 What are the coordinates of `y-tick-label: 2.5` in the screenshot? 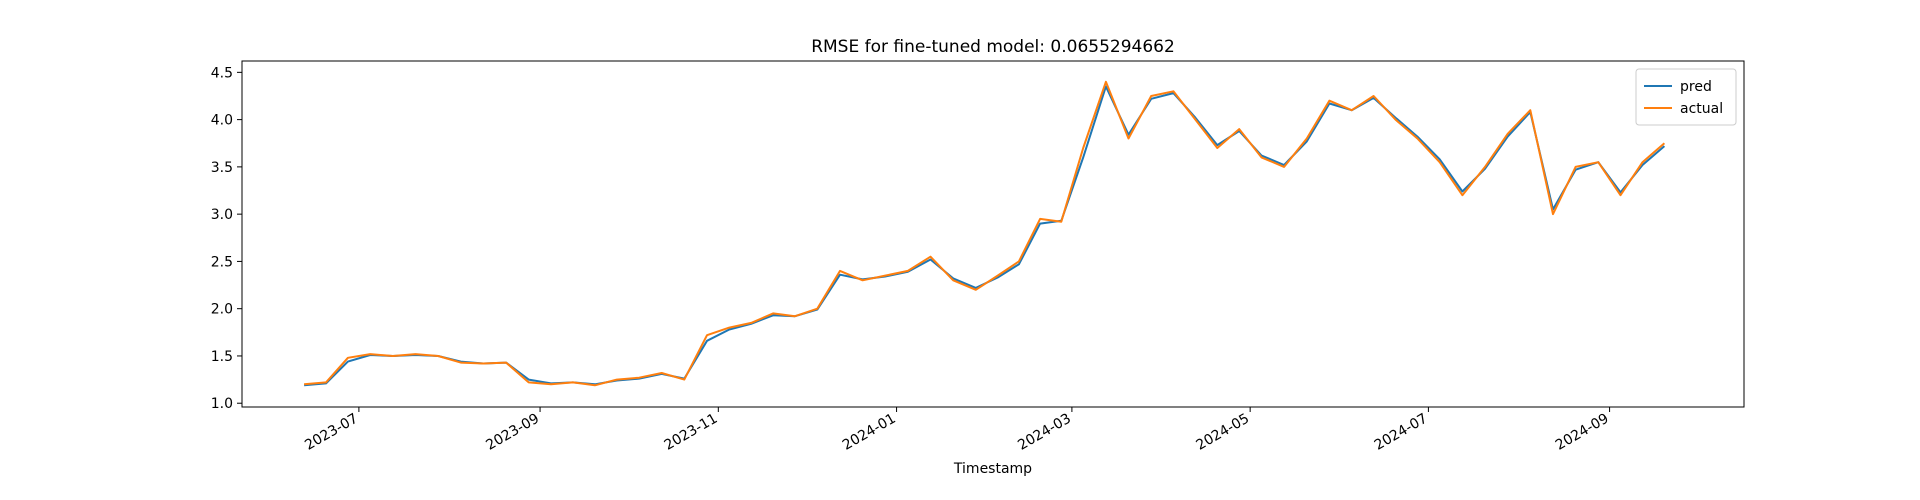 It's located at (222, 262).